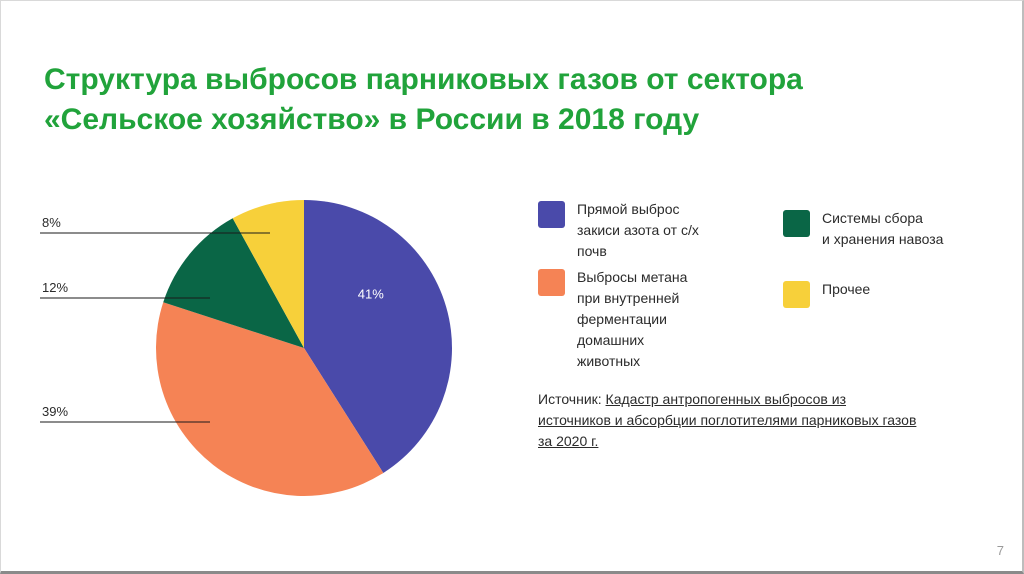 This screenshot has height=574, width=1024. Describe the element at coordinates (55, 287) in the screenshot. I see `data-label: 12%` at that location.